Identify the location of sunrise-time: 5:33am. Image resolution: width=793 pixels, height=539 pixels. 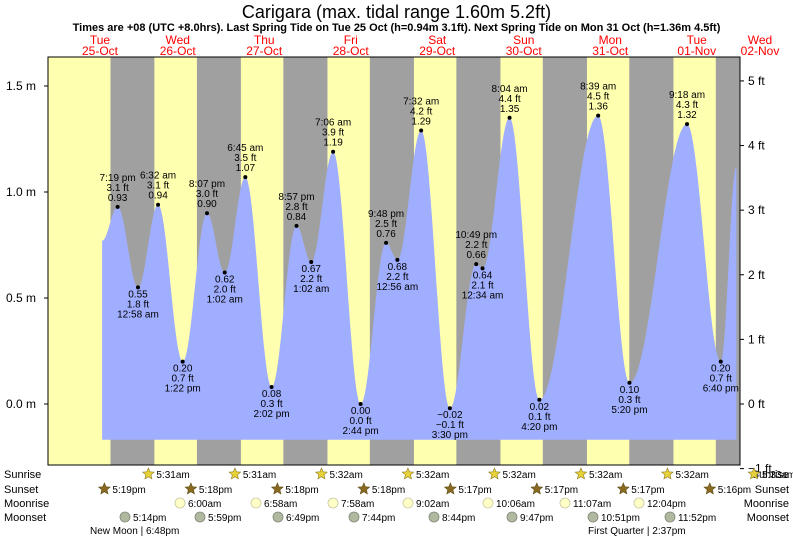
(777, 475).